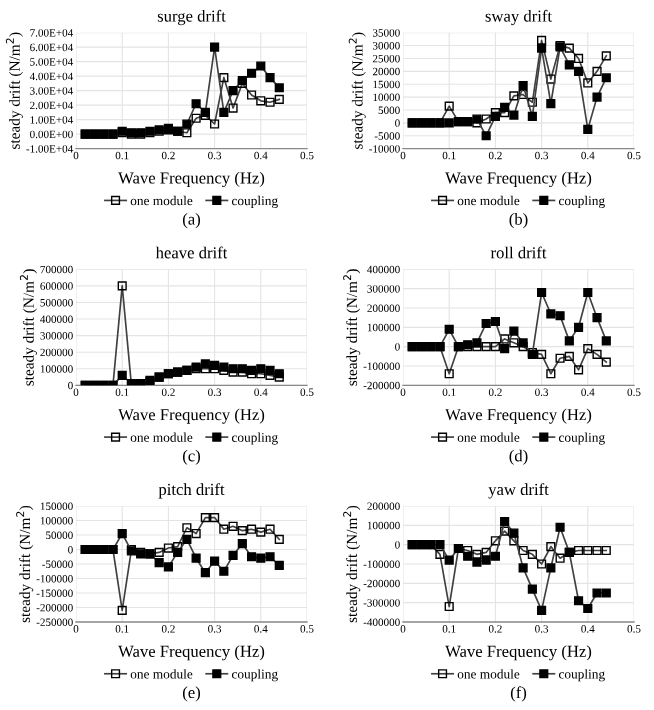 Image resolution: width=654 pixels, height=710 pixels. Describe the element at coordinates (191, 252) in the screenshot. I see `chart-title: heave drift` at that location.